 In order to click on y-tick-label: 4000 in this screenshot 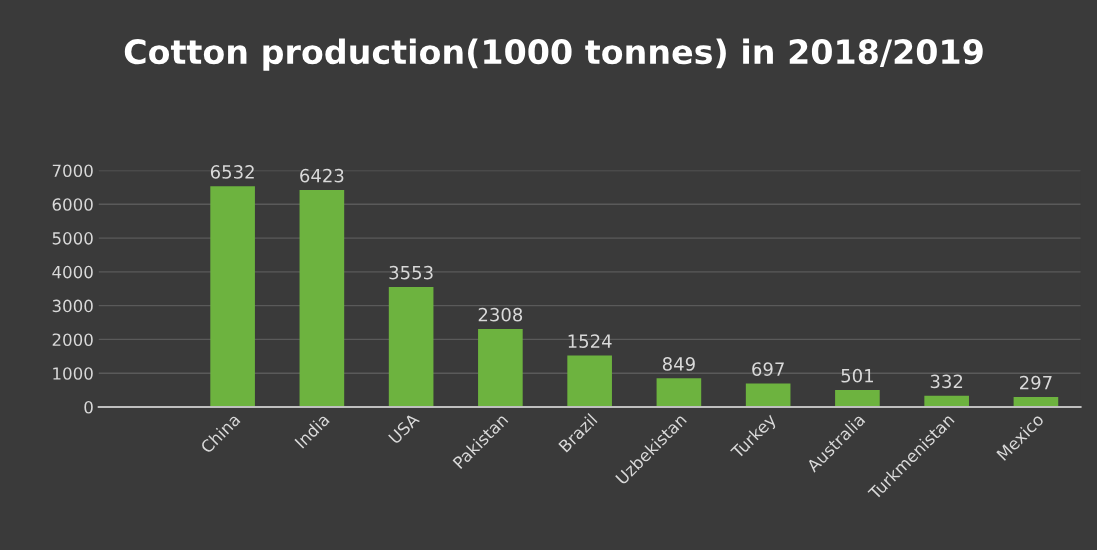, I will do `click(72, 272)`.